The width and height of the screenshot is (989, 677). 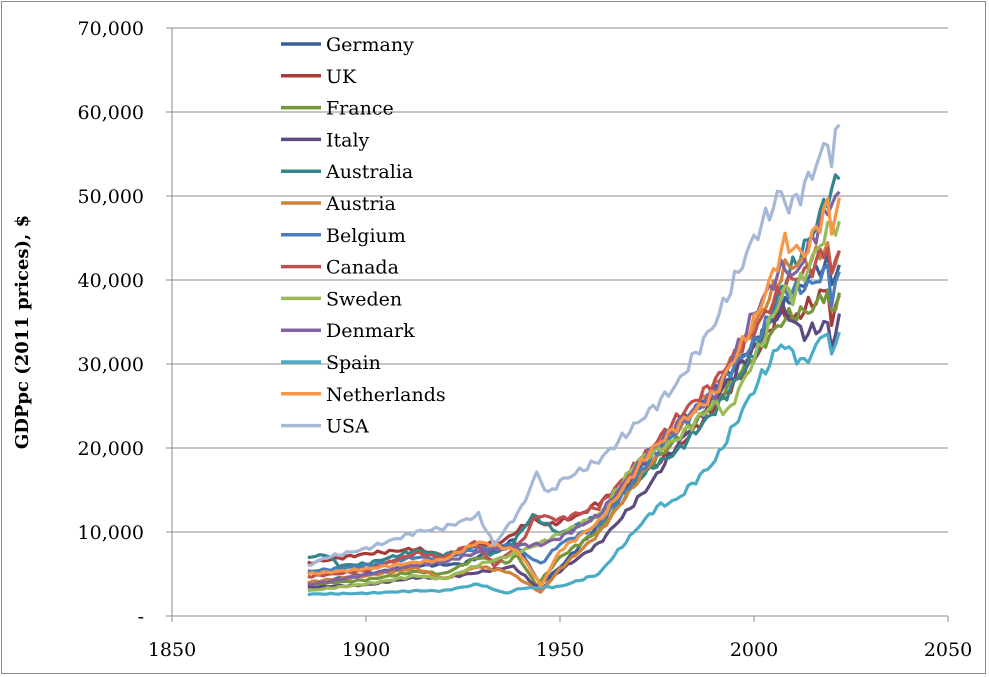 What do you see at coordinates (22, 332) in the screenshot?
I see `y-axis-title: GDPpc (2011 prices), $` at bounding box center [22, 332].